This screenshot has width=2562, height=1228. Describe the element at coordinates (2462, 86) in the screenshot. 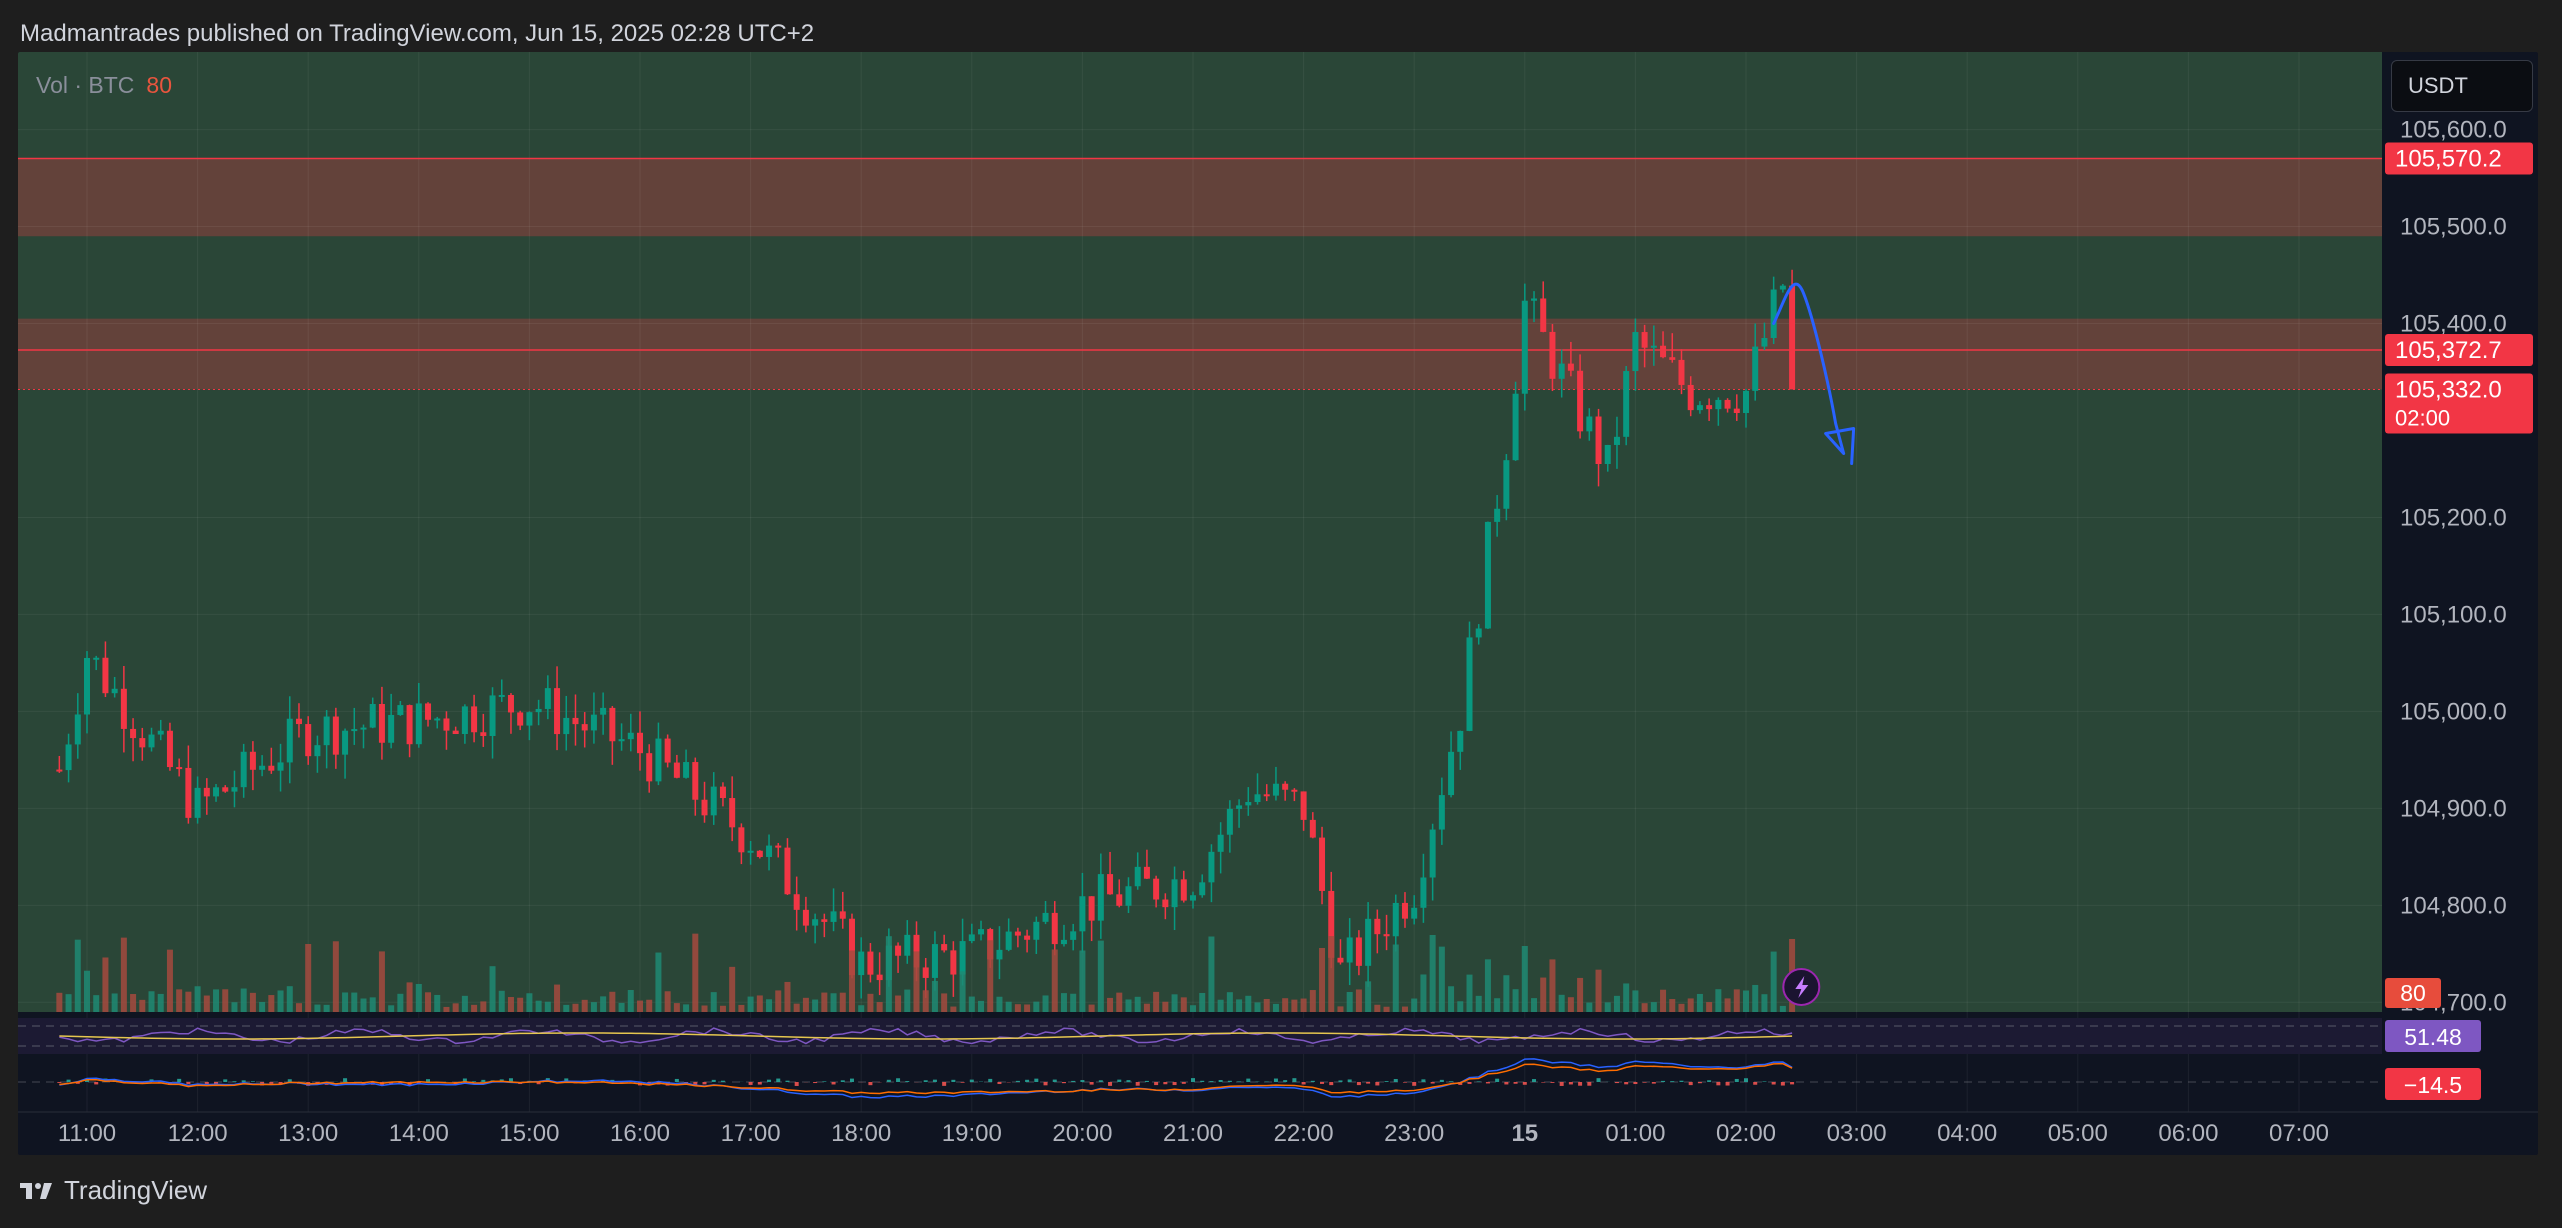

I see `currency-button: USDT` at that location.